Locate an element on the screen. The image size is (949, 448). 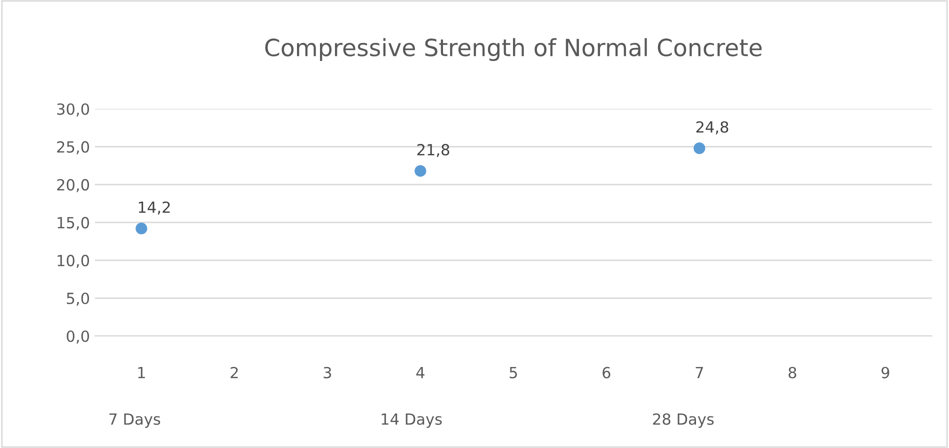
x-tick-label: 8 is located at coordinates (792, 372).